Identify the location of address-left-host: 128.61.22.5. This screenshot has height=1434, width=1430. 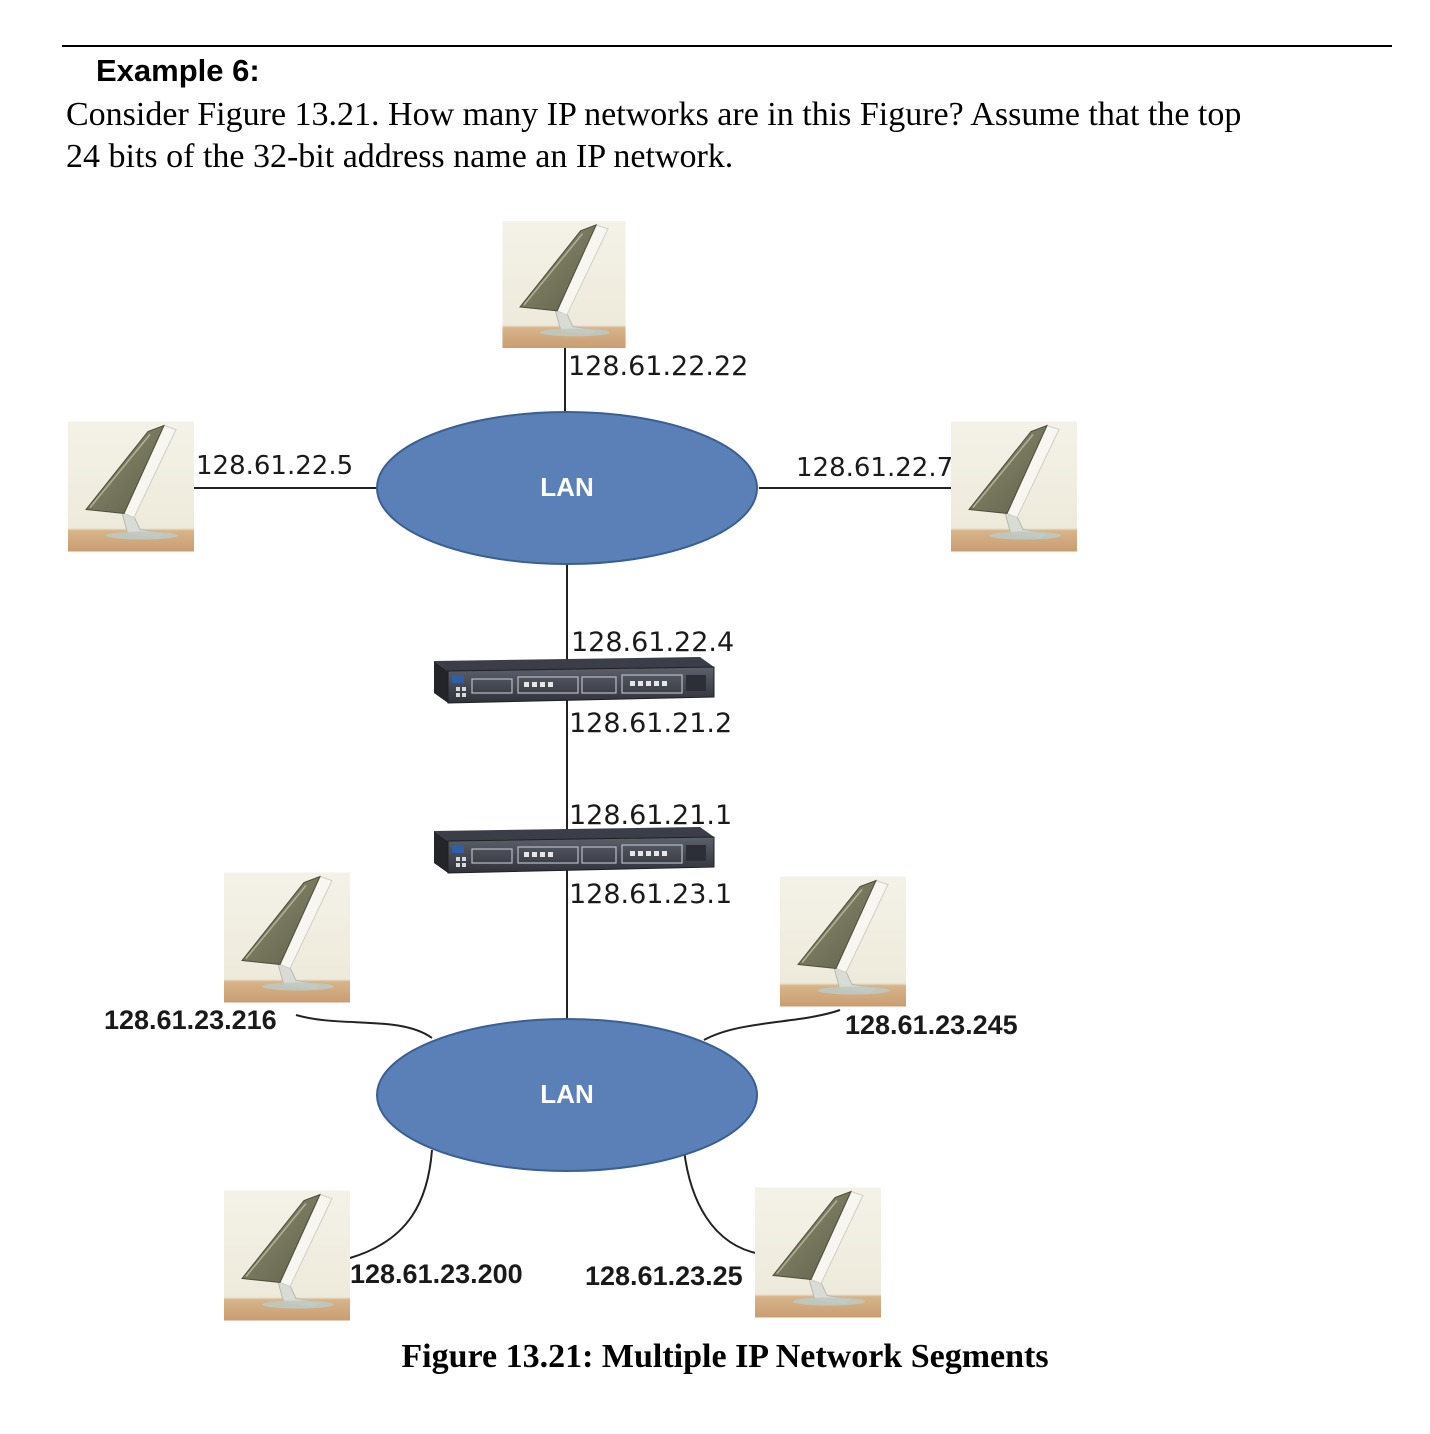
(274, 466).